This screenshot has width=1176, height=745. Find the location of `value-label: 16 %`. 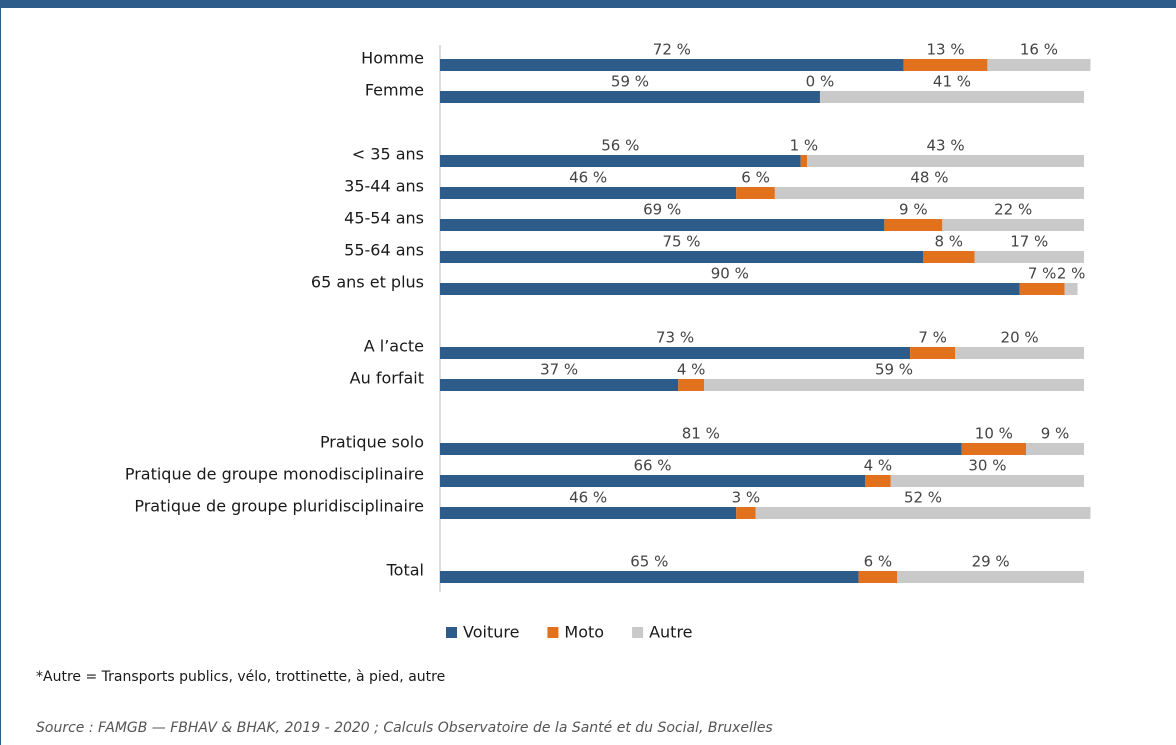

value-label: 16 % is located at coordinates (1039, 50).